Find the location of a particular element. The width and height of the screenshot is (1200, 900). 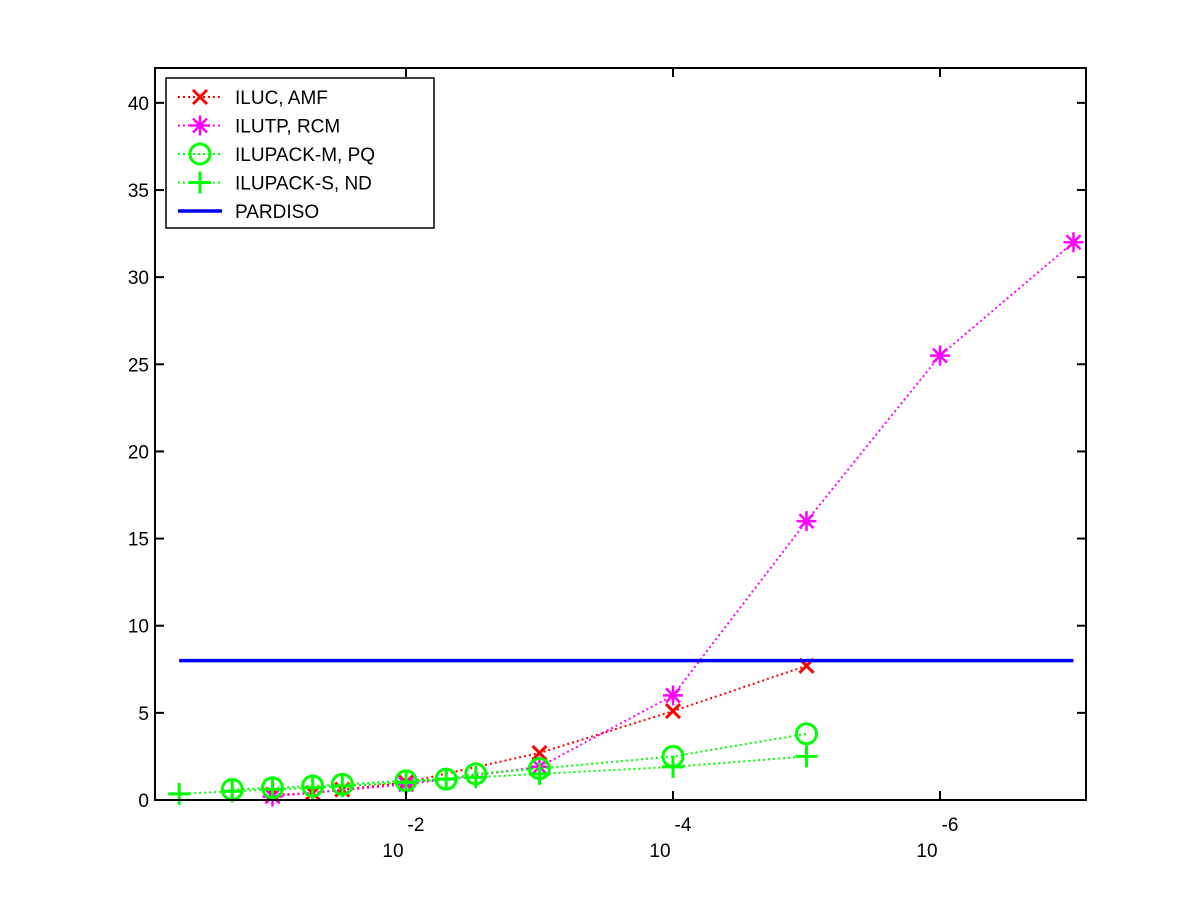

legend-item-pardiso: PARDISO is located at coordinates (248, 212).